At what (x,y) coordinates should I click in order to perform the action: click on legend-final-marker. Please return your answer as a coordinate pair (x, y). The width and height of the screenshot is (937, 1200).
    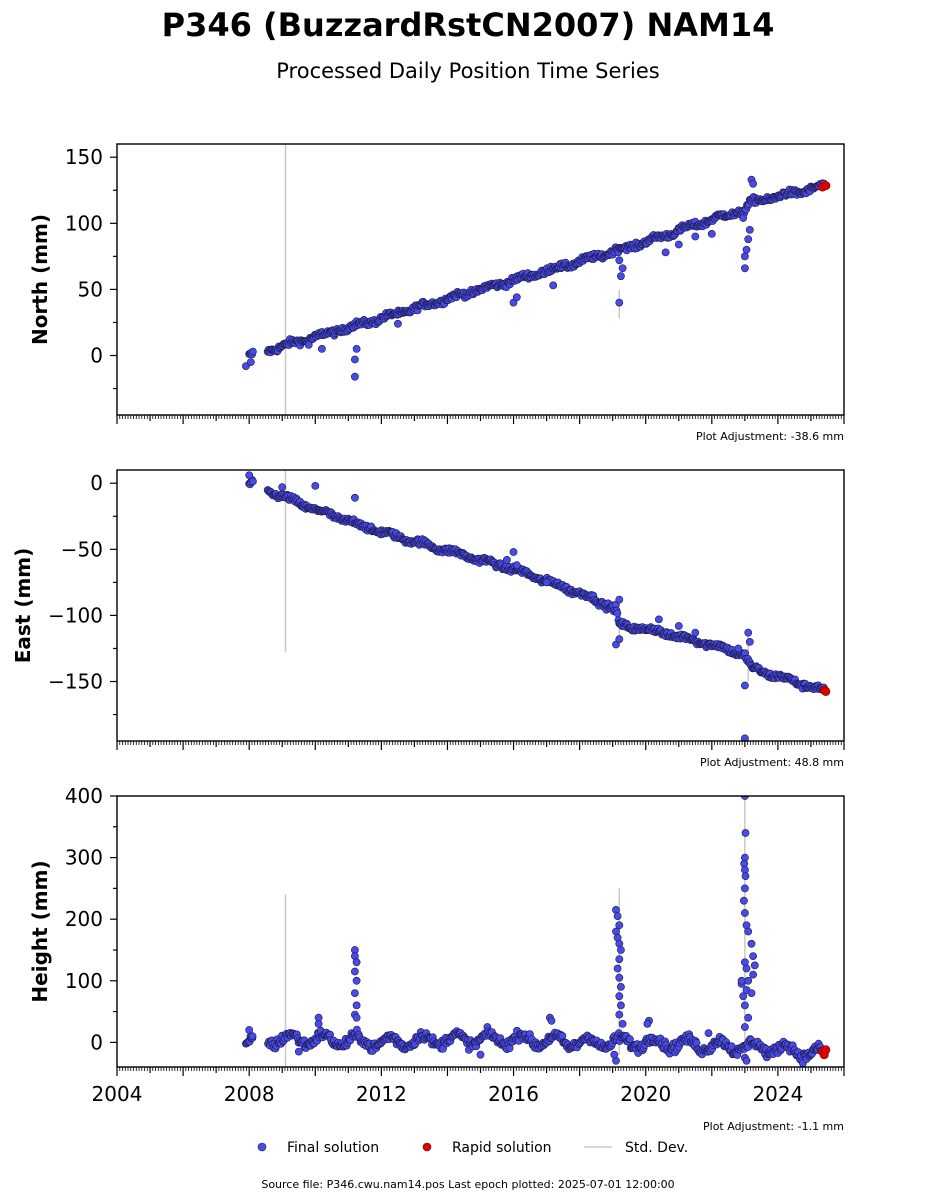
    Looking at the image, I should click on (262, 1147).